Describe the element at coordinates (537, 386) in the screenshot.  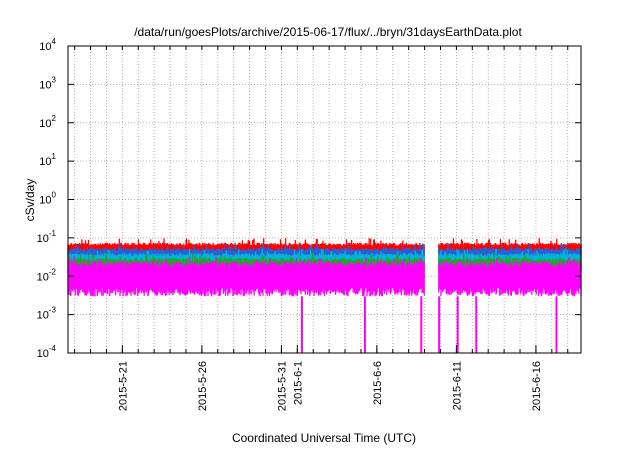
I see `x-tick-label: 2015-6-16` at that location.